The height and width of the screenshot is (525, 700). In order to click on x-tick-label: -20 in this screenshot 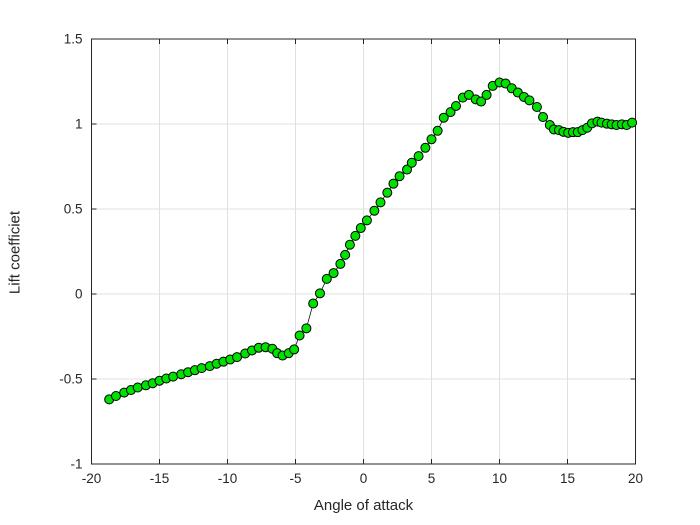, I will do `click(92, 478)`.